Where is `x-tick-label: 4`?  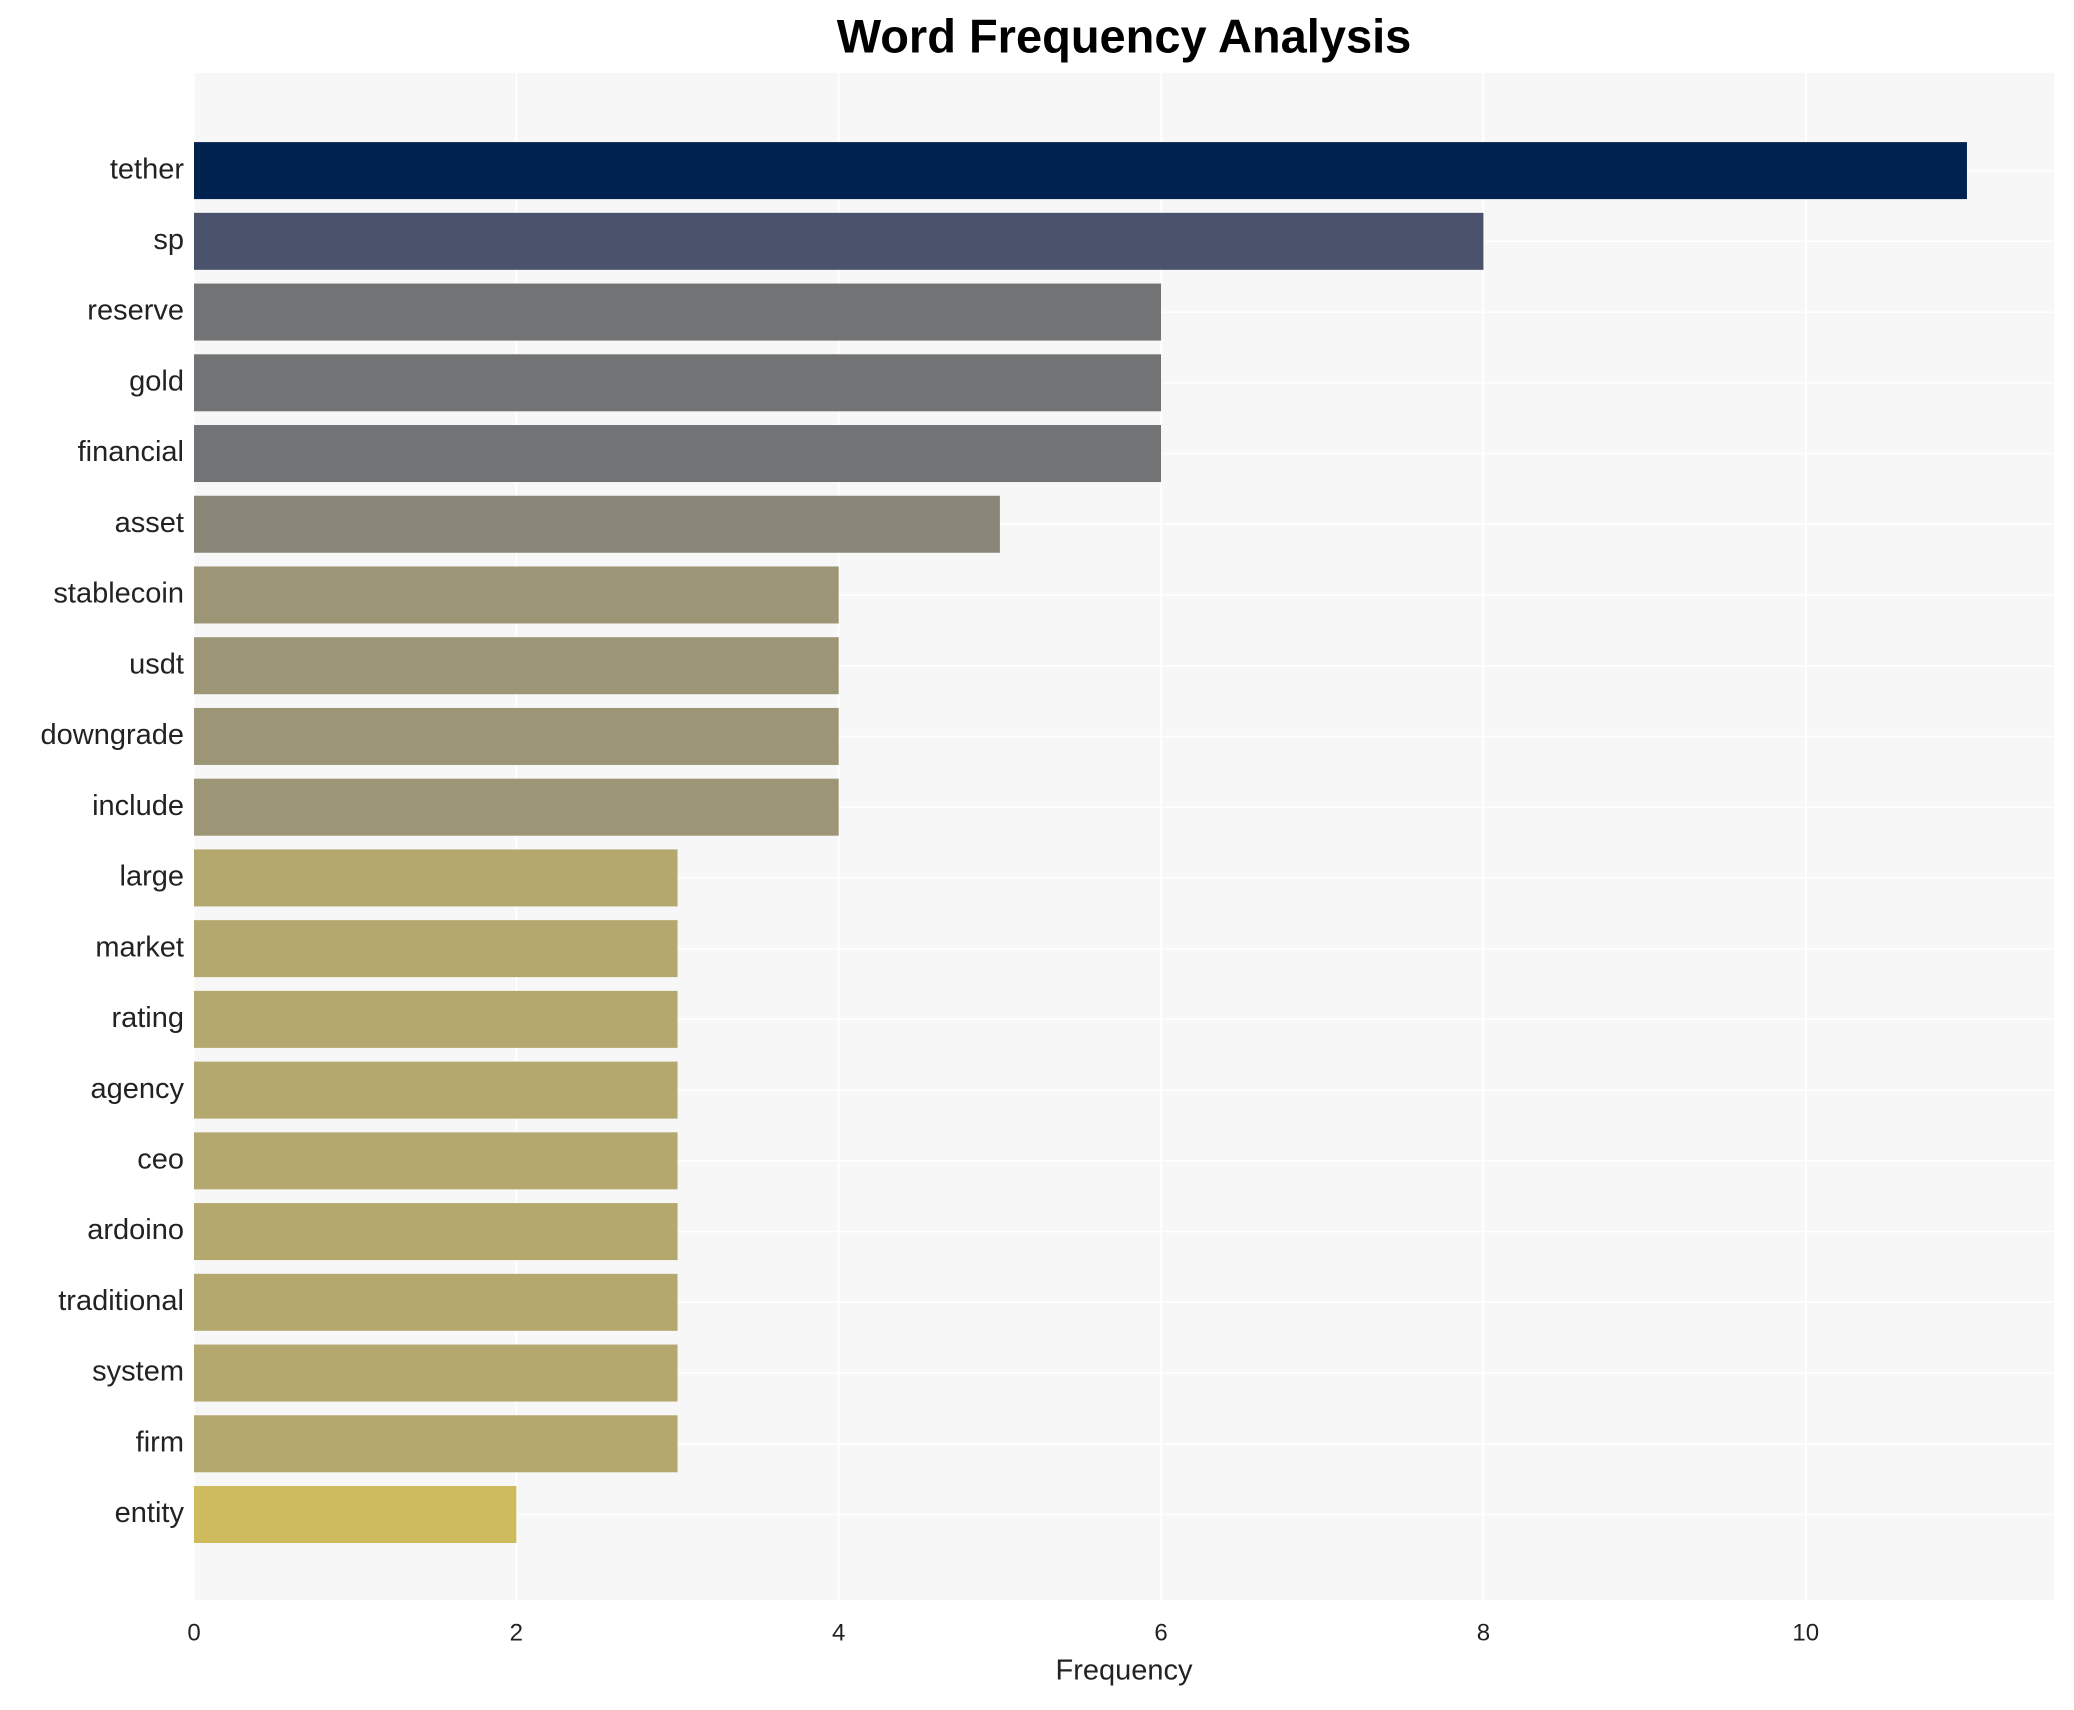
x-tick-label: 4 is located at coordinates (838, 1632).